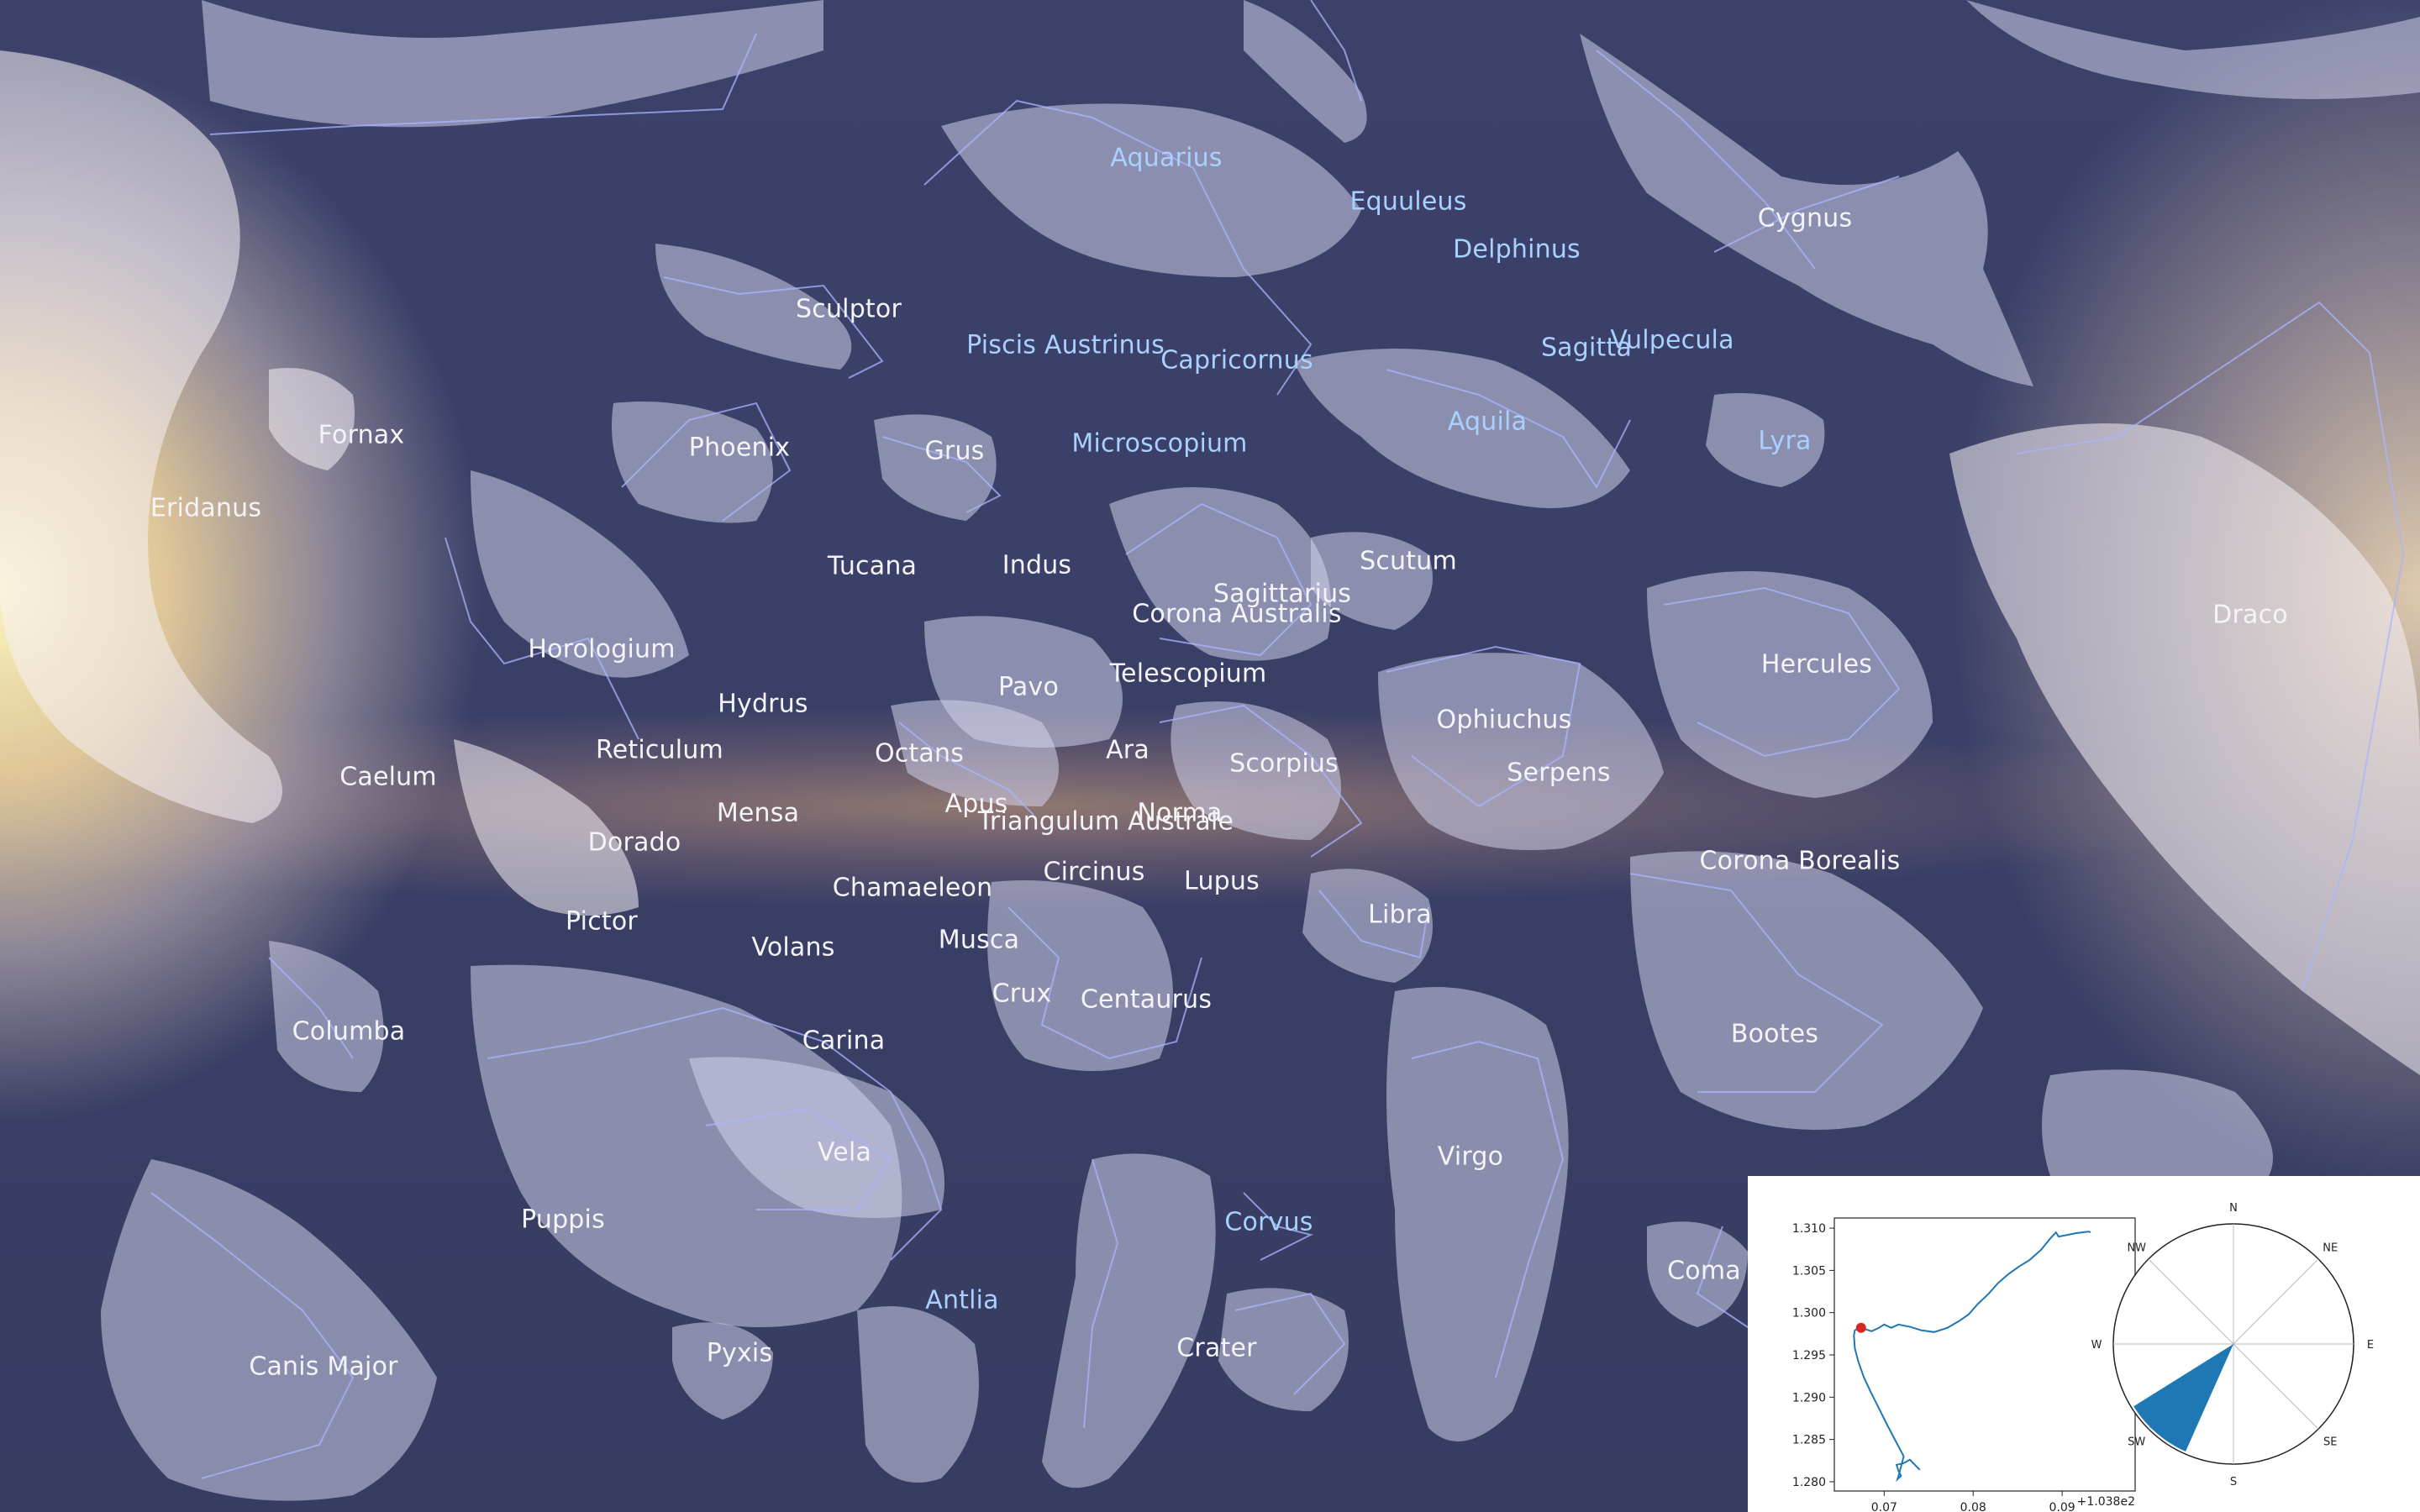 Image resolution: width=2420 pixels, height=1512 pixels. Describe the element at coordinates (1022, 994) in the screenshot. I see `label-crux: Crux` at that location.